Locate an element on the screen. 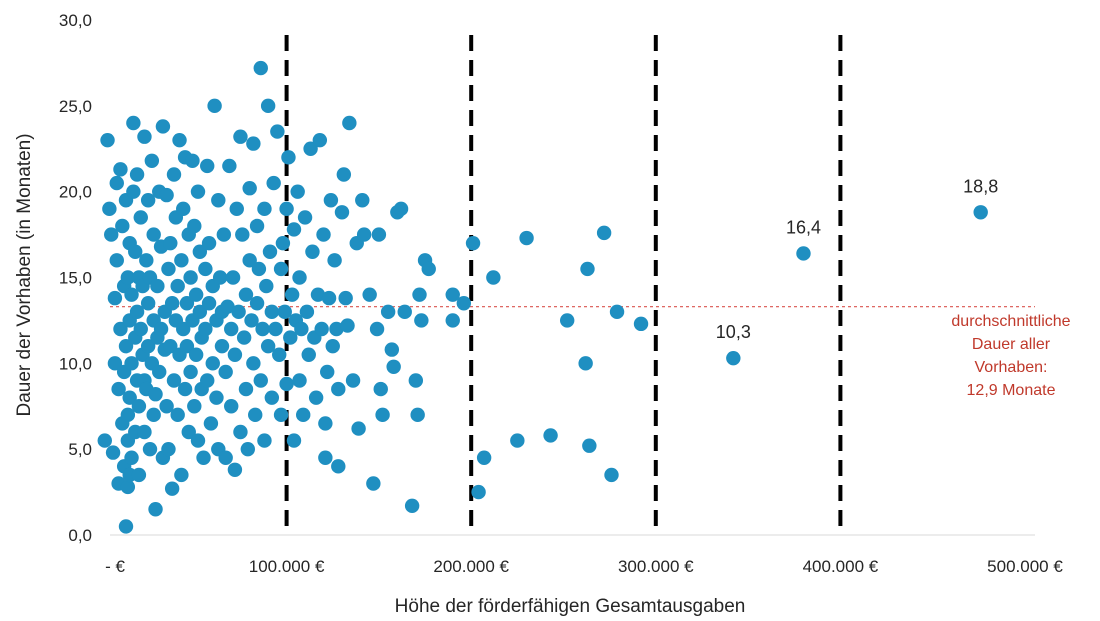  y-tick-label: 10,0 is located at coordinates (75, 363).